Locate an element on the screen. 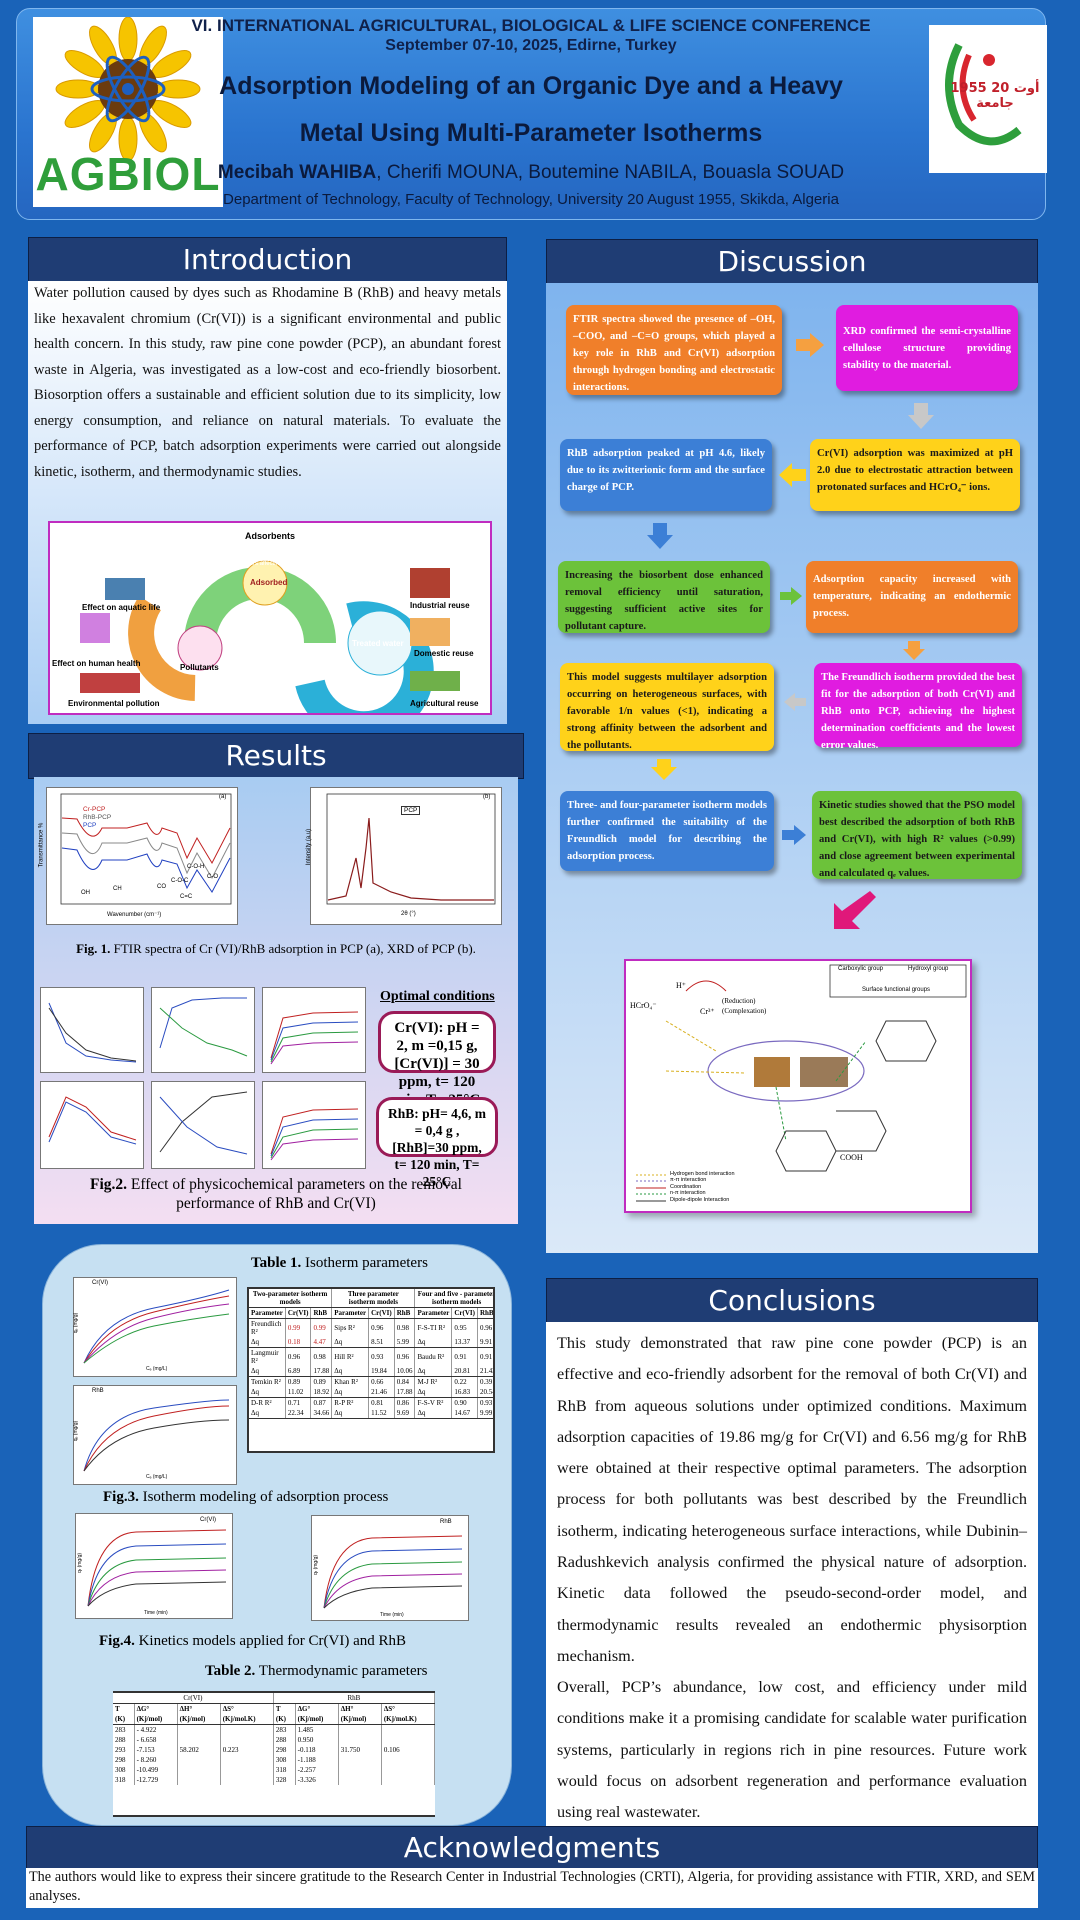 This screenshot has height=1920, width=1080. ftir-panel-label: (a) is located at coordinates (223, 797).